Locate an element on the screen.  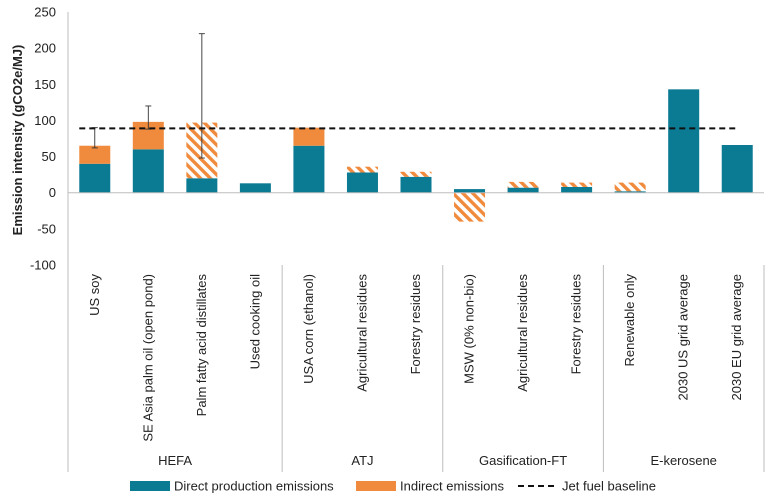
legend-label: Jet fuel baseline is located at coordinates (609, 486).